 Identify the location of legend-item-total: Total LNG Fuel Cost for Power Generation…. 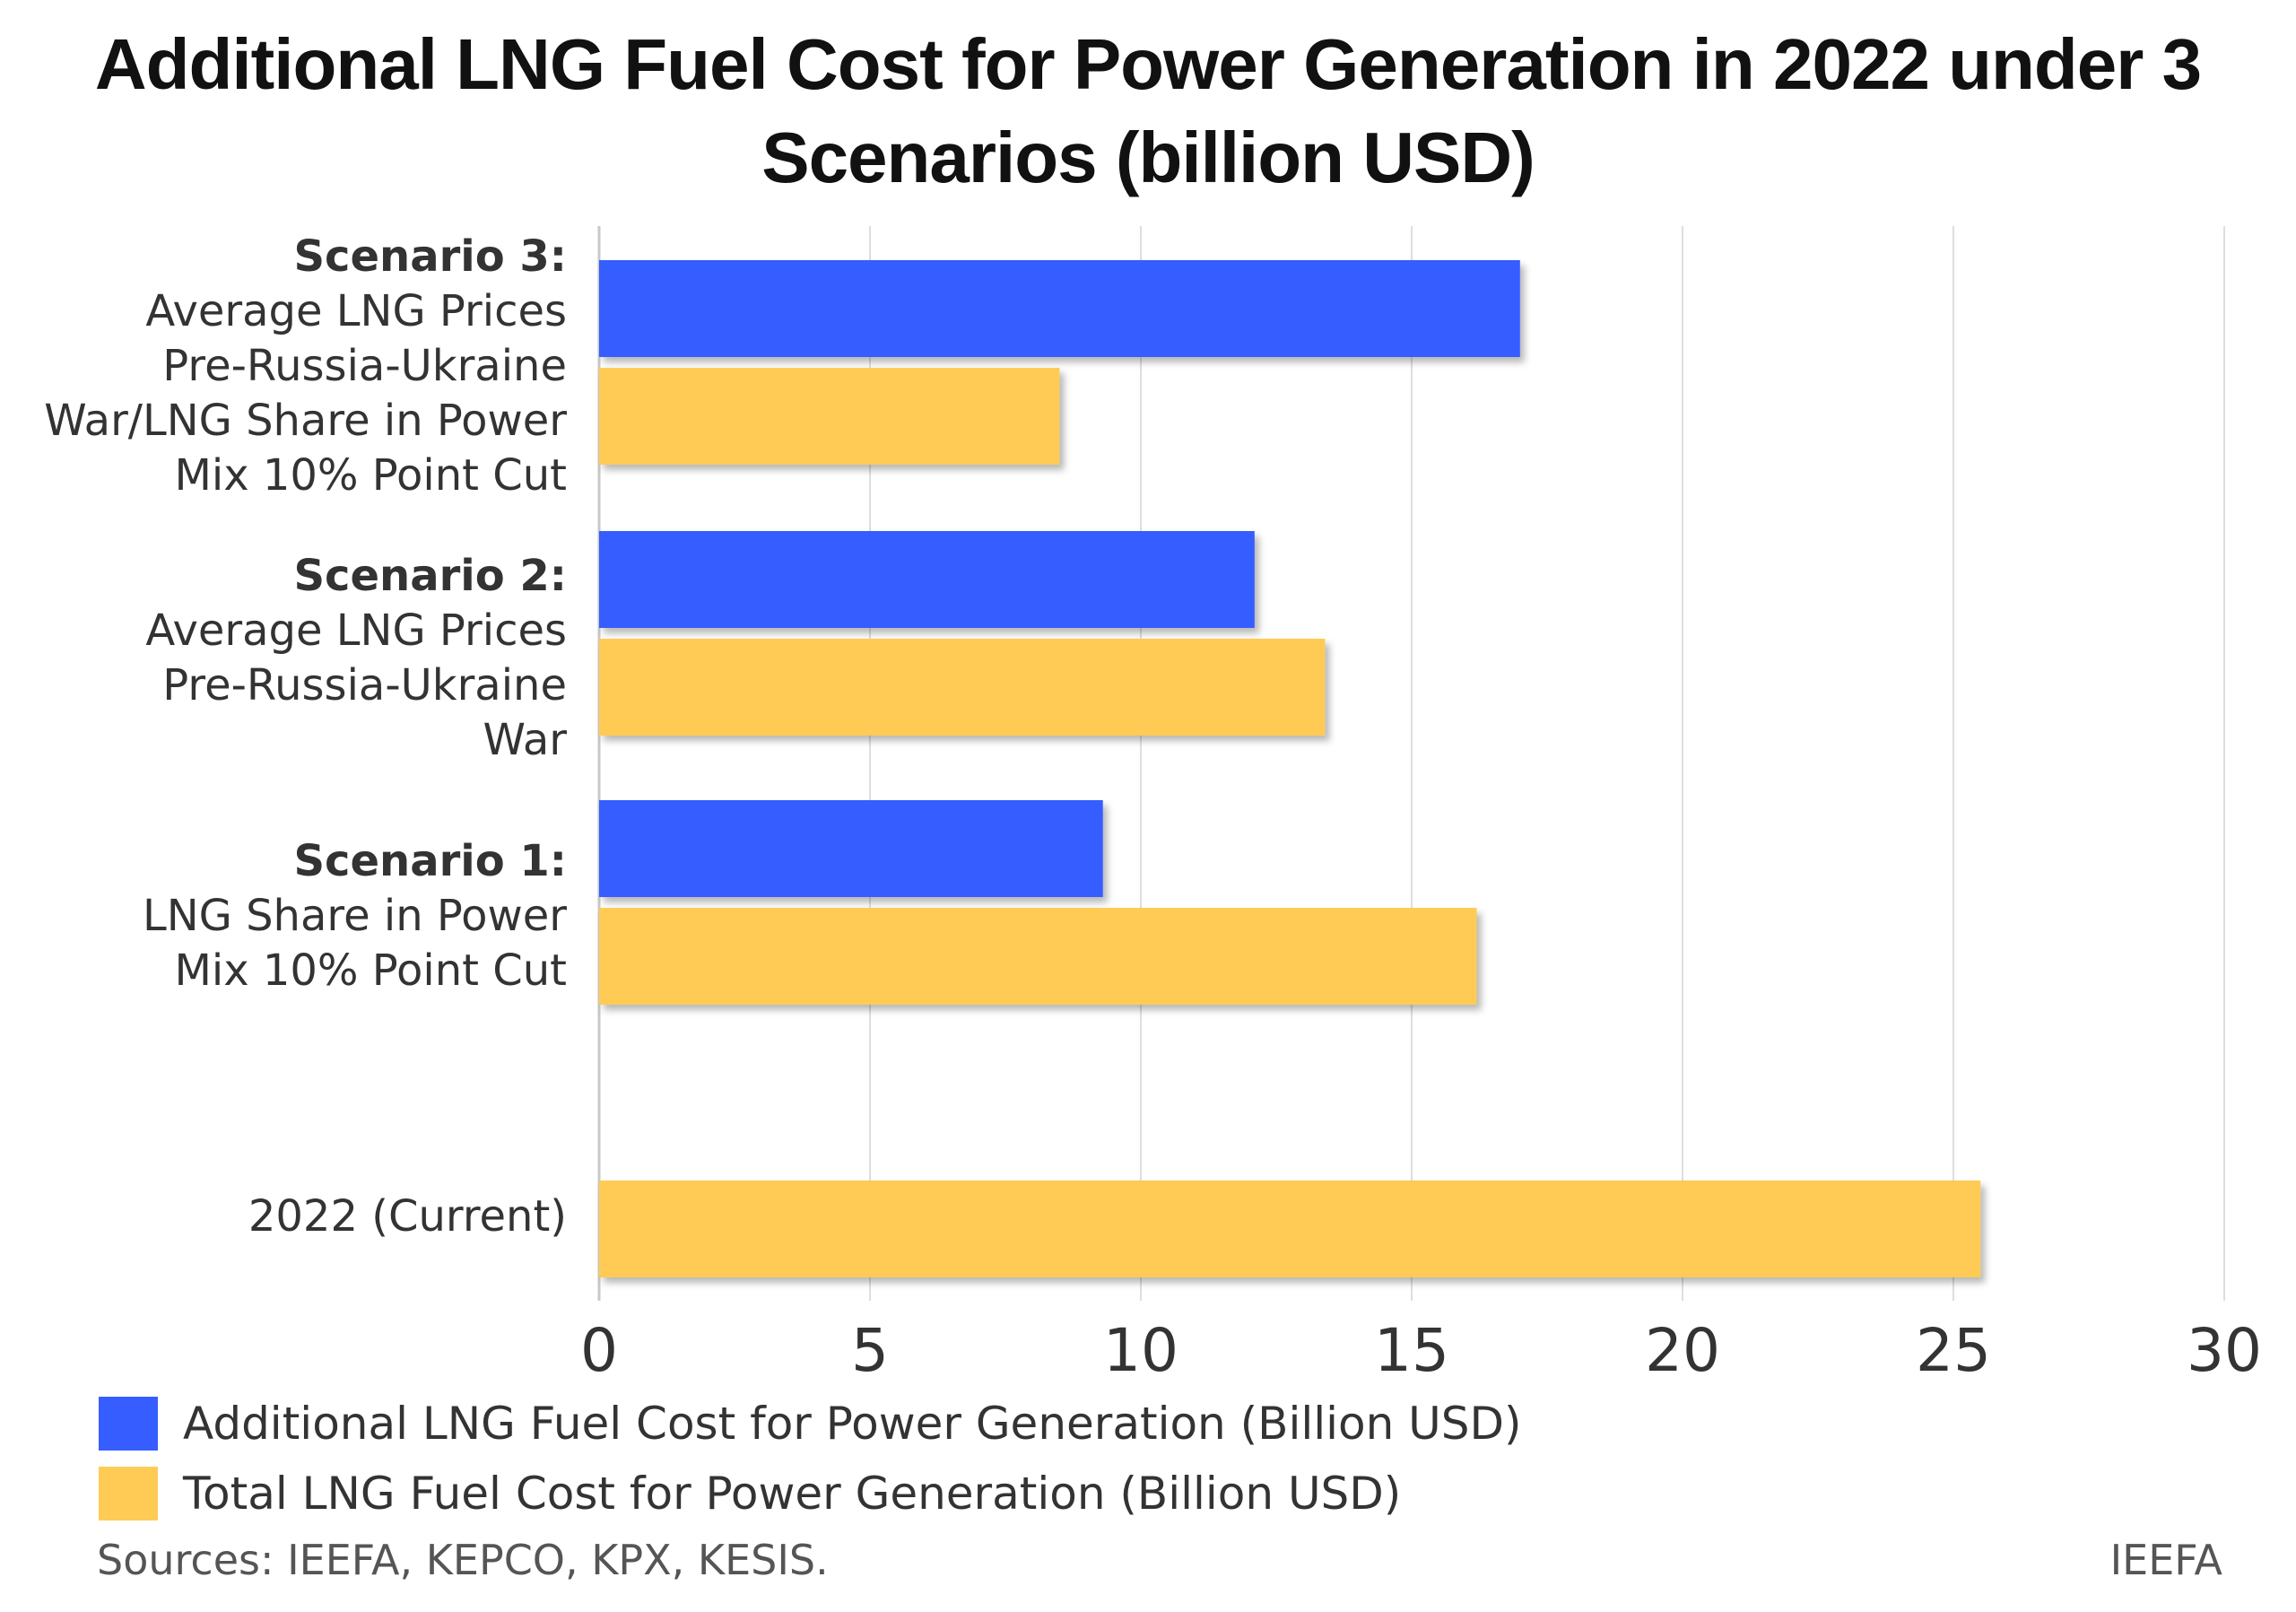
(810, 1494).